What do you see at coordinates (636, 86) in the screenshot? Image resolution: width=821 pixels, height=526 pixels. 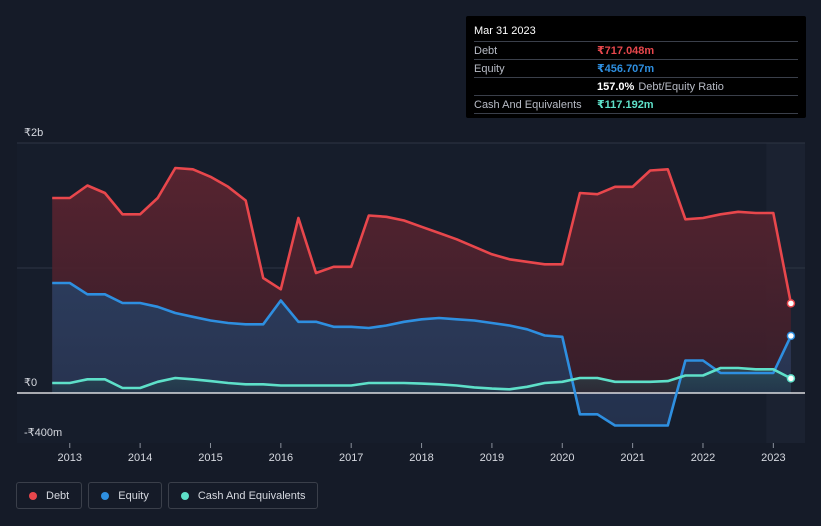 I see `tooltip-row-ratio: 157.0% Debt/Equity Ratio` at bounding box center [636, 86].